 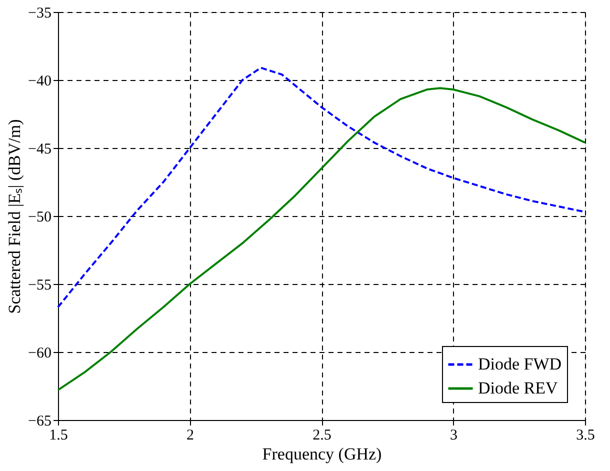 What do you see at coordinates (518, 388) in the screenshot?
I see `legend-label: Diode REV` at bounding box center [518, 388].